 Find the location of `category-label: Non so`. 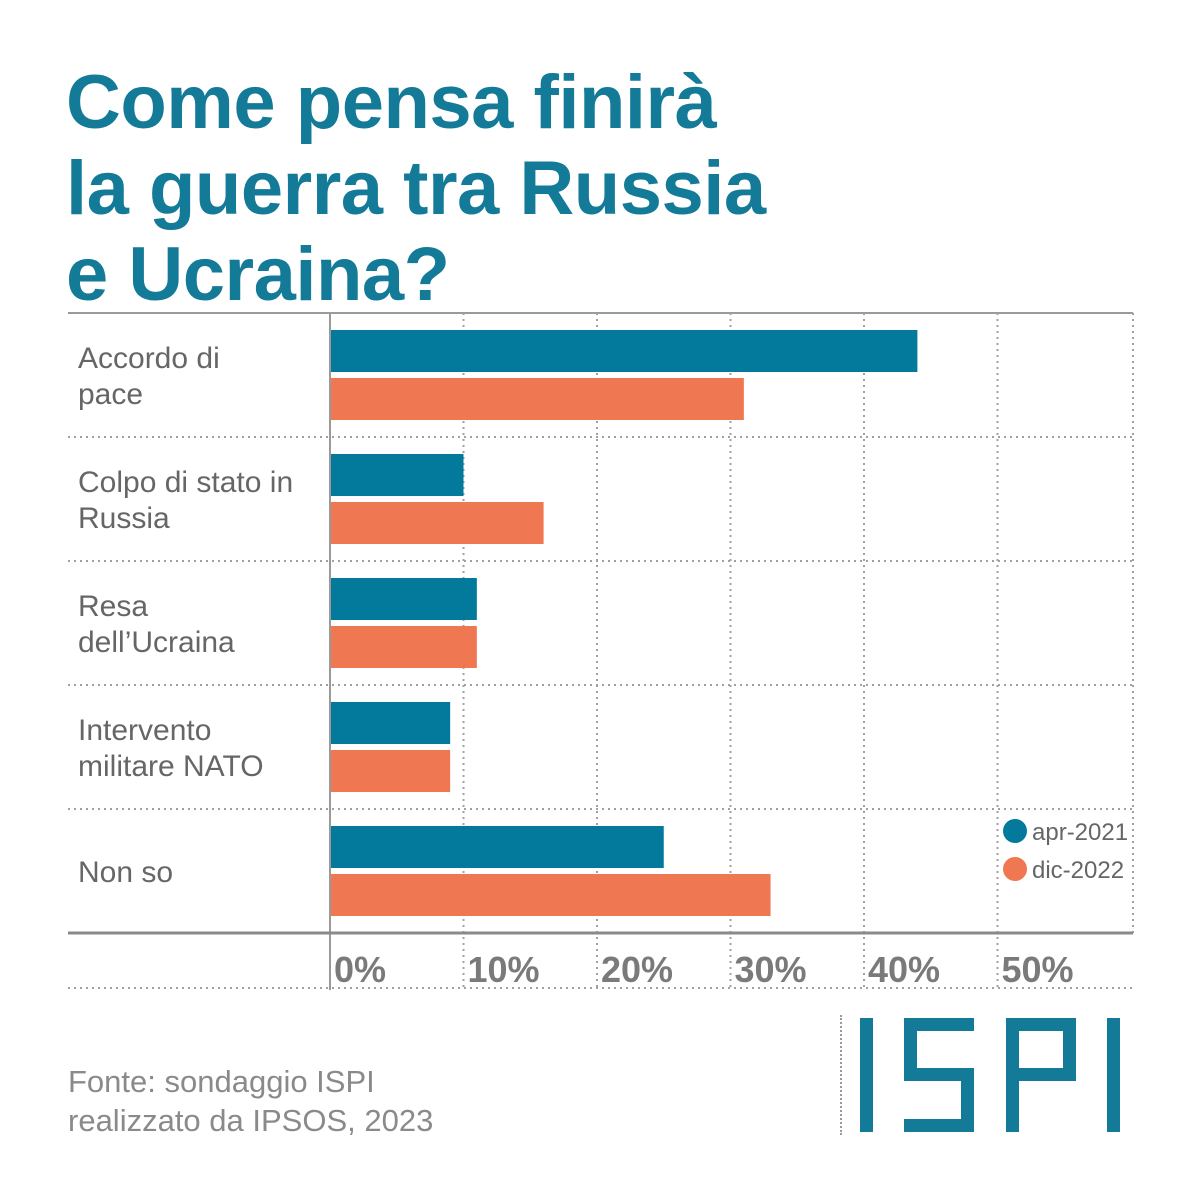

category-label: Non so is located at coordinates (125, 872).